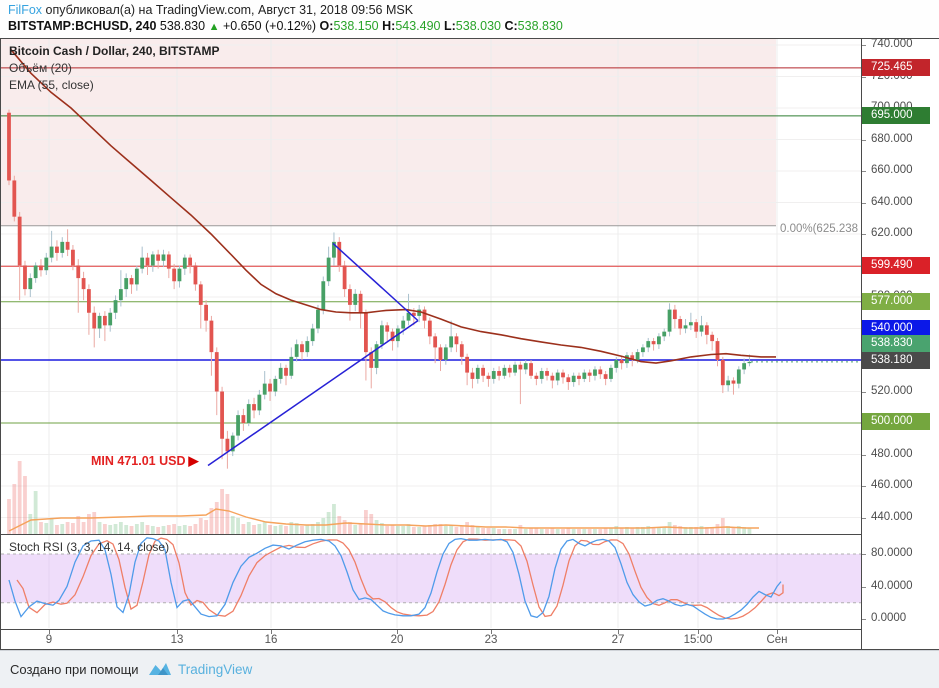 The image size is (939, 688). What do you see at coordinates (397, 640) in the screenshot?
I see `time-label: 20` at bounding box center [397, 640].